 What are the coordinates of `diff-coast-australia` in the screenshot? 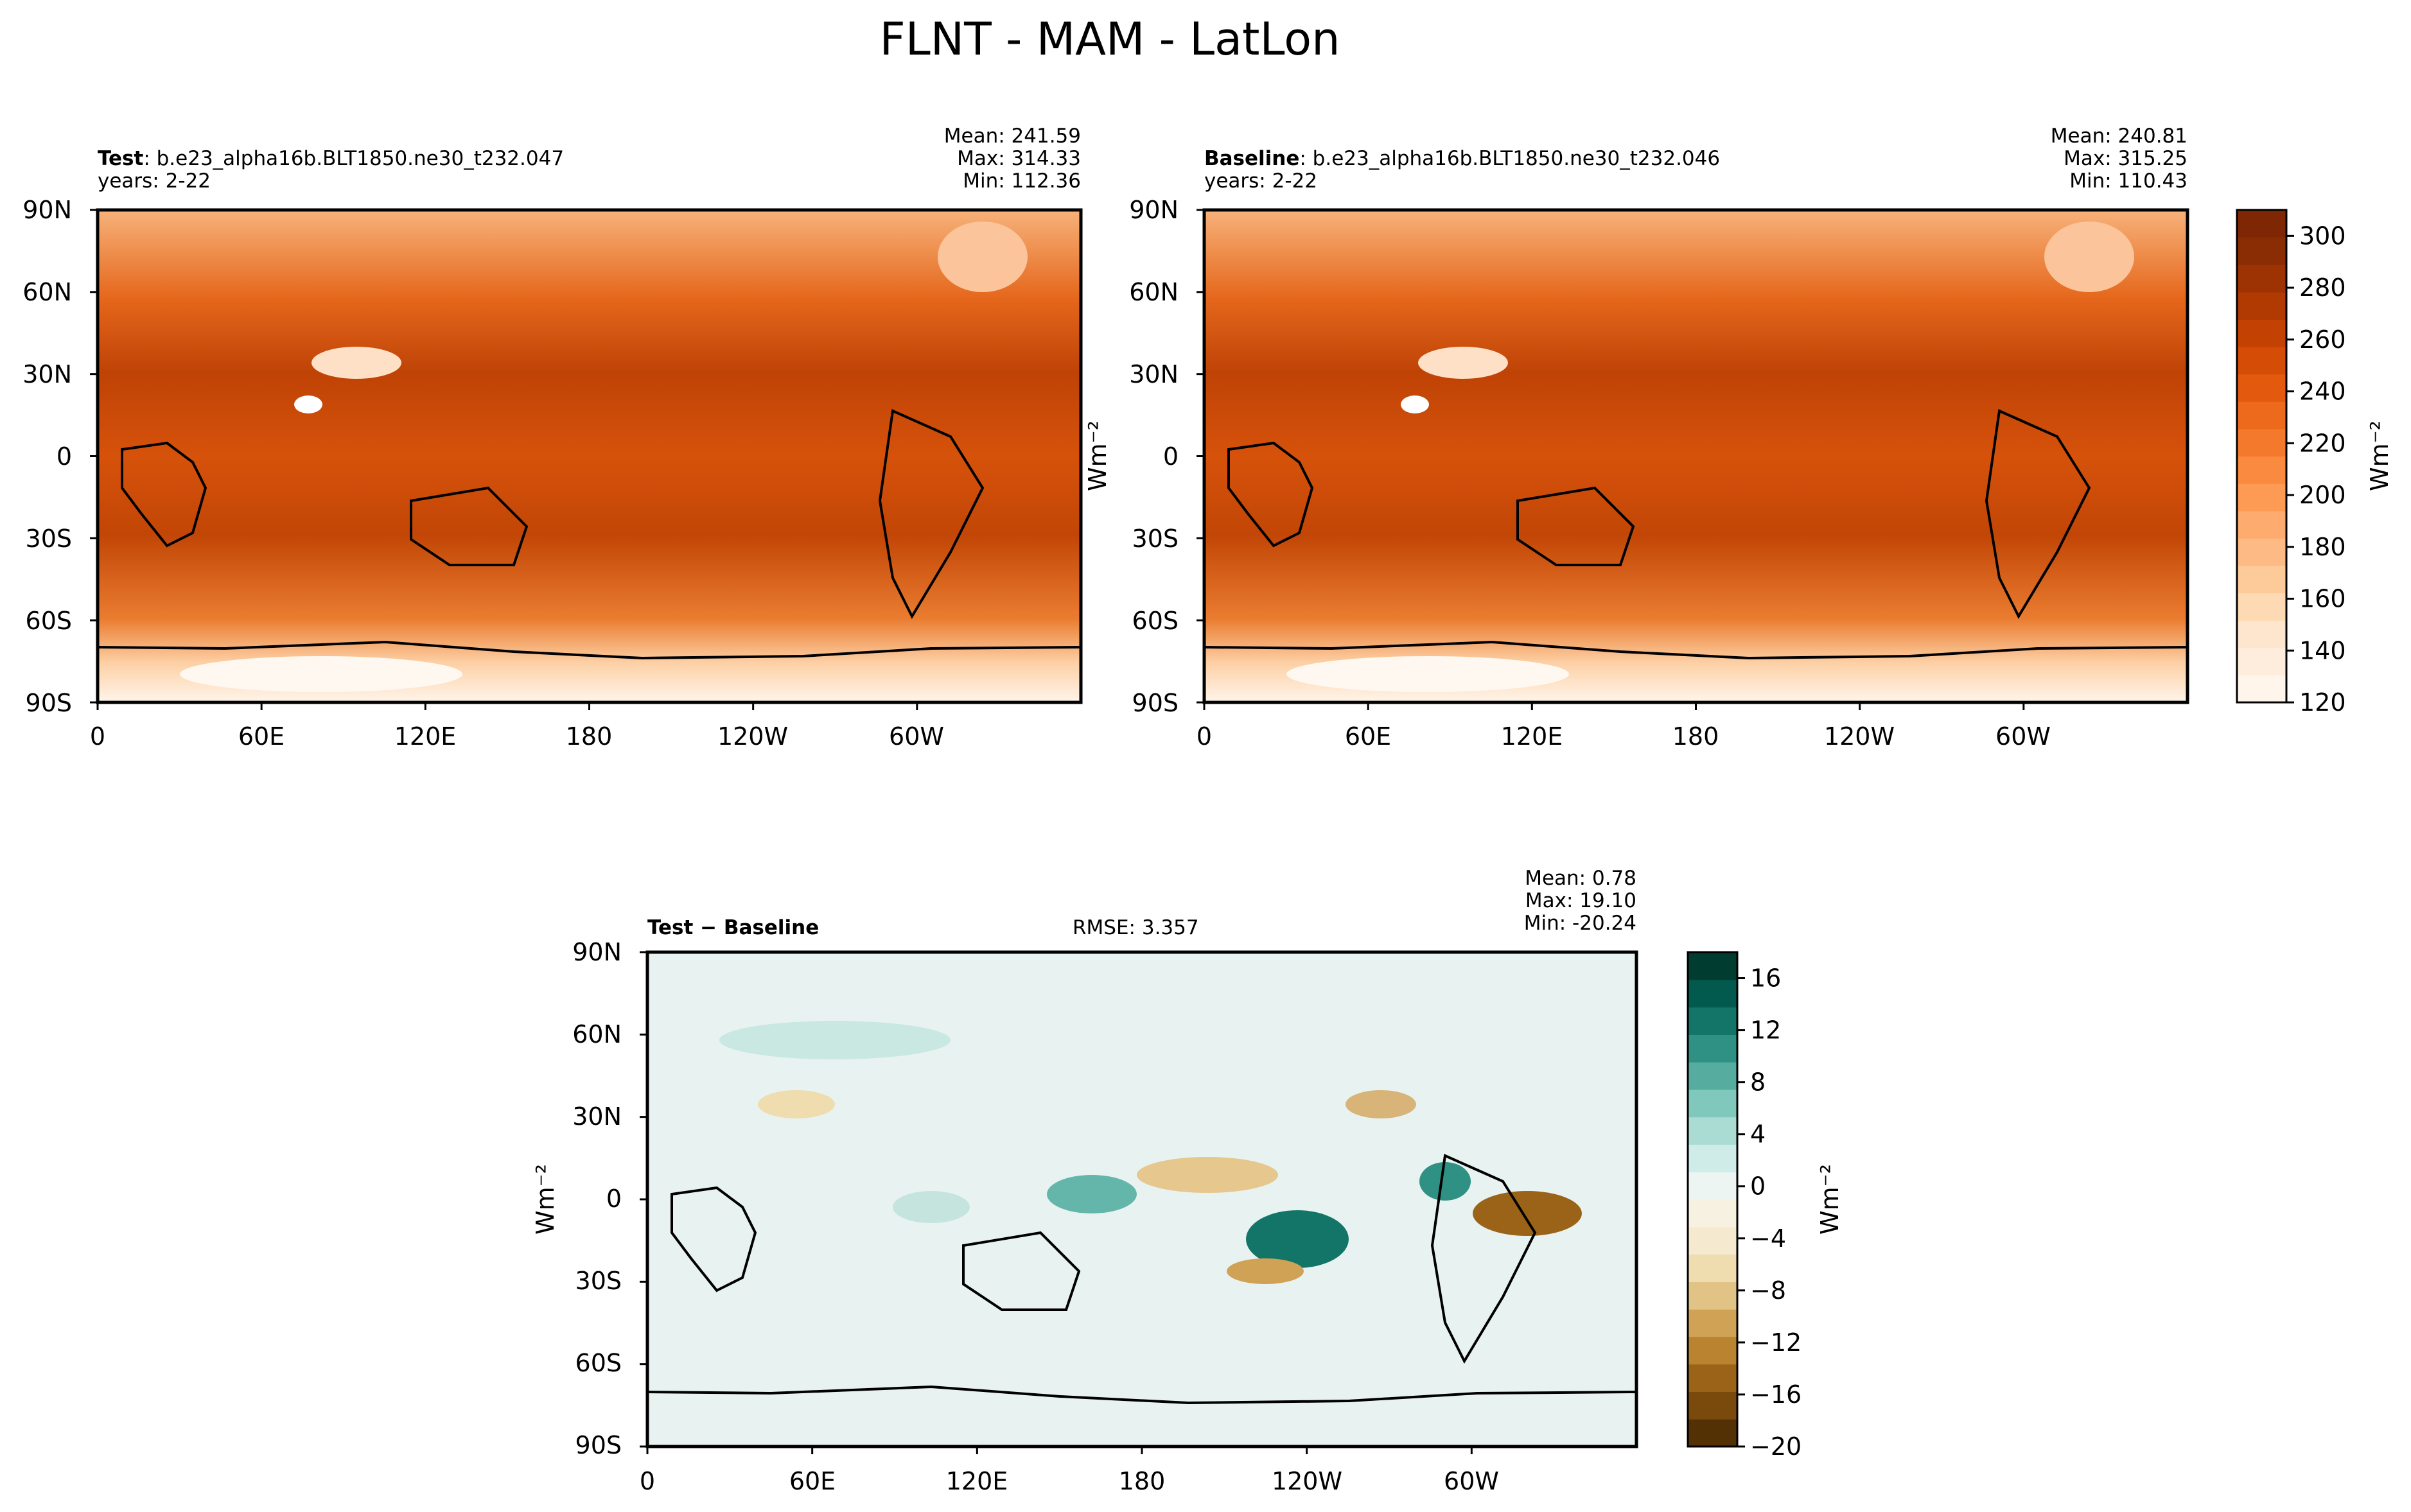 It's located at (1022, 1271).